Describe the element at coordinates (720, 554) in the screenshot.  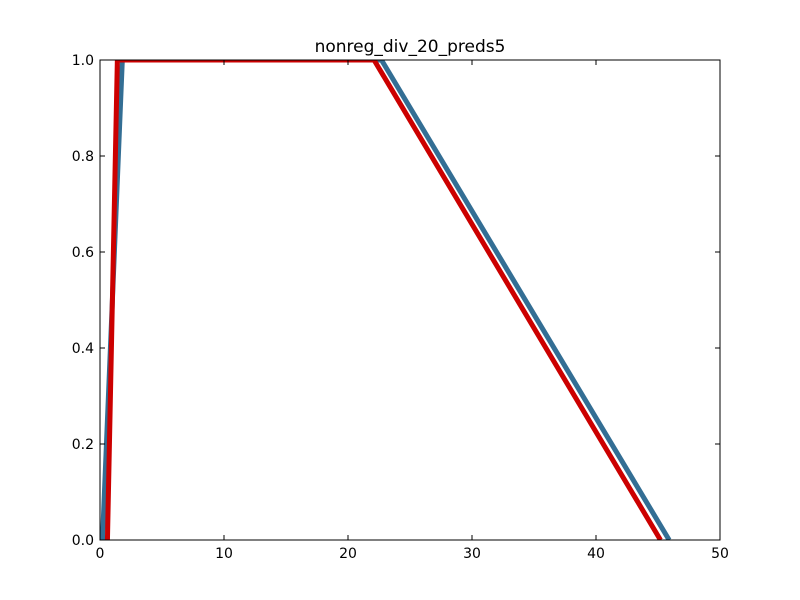
I see `x-tick-label: 50` at that location.